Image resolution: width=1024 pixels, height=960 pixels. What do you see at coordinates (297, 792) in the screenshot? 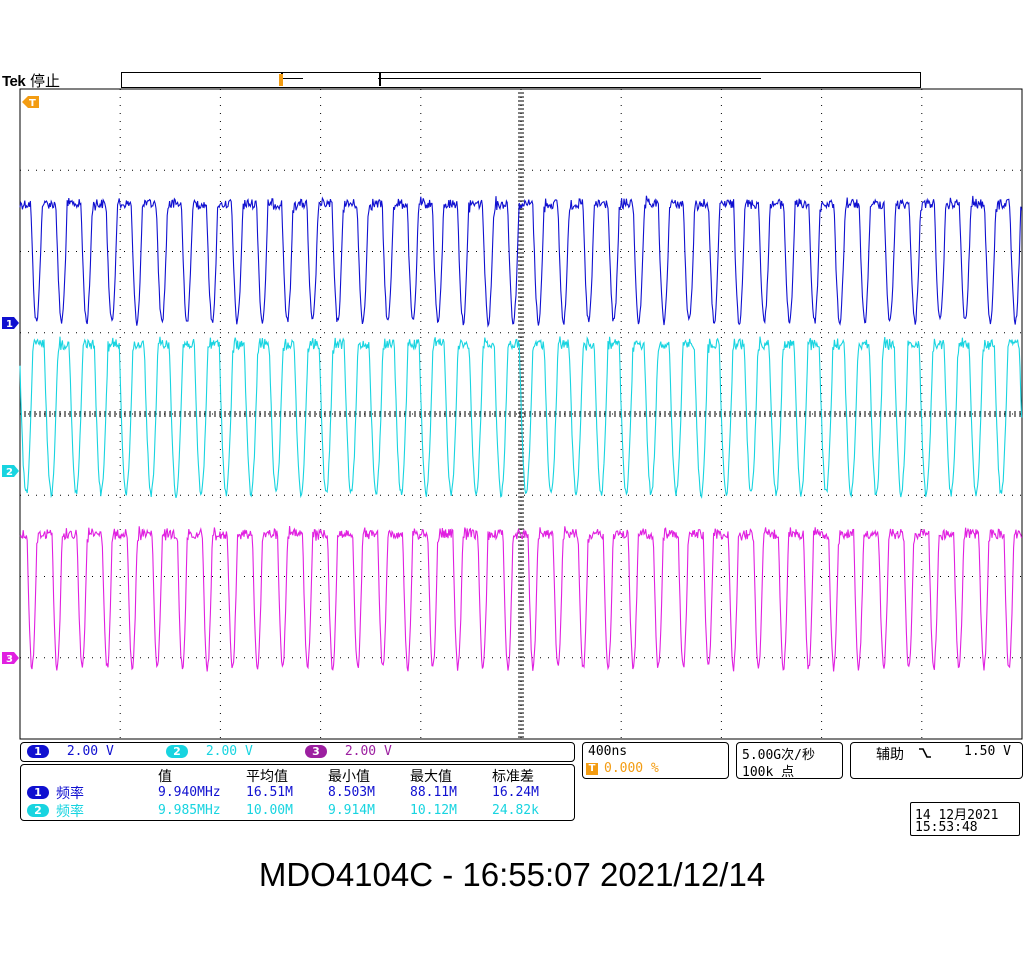
I see `measurements-panel` at bounding box center [297, 792].